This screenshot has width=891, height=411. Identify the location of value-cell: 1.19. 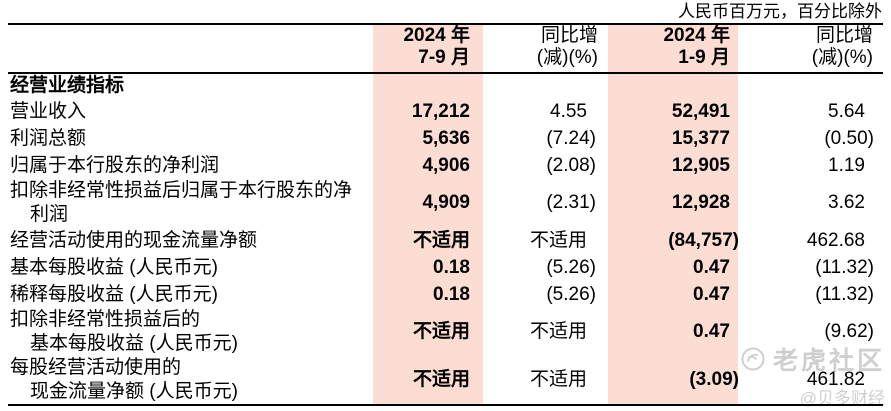
(846, 165).